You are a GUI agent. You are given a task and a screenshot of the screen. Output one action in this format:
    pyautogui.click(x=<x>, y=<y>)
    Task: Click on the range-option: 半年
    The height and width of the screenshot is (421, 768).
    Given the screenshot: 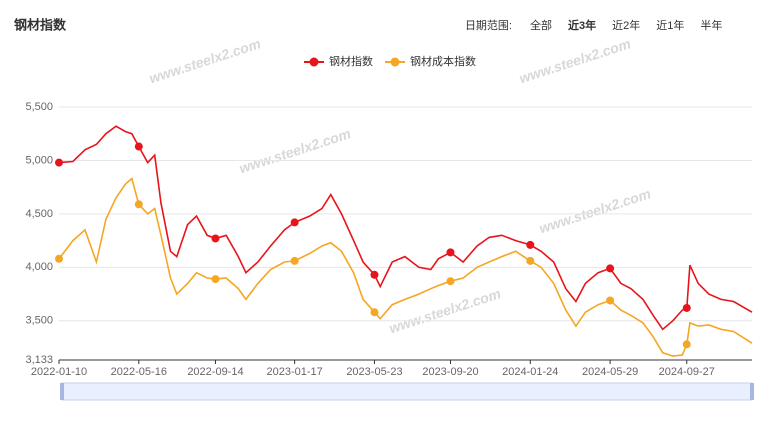 What is the action you would take?
    pyautogui.click(x=711, y=25)
    